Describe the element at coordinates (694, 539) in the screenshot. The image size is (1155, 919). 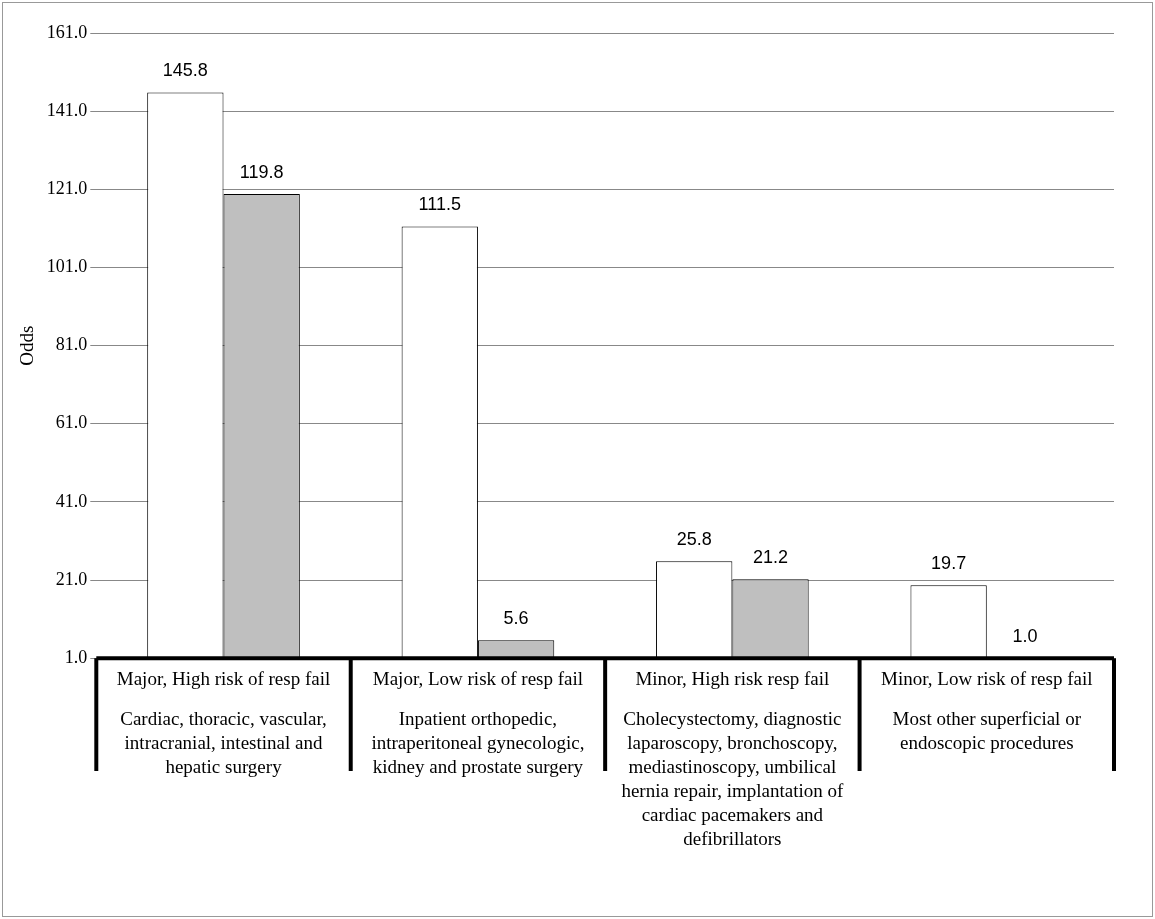
I see `data-label: 25.8` at that location.